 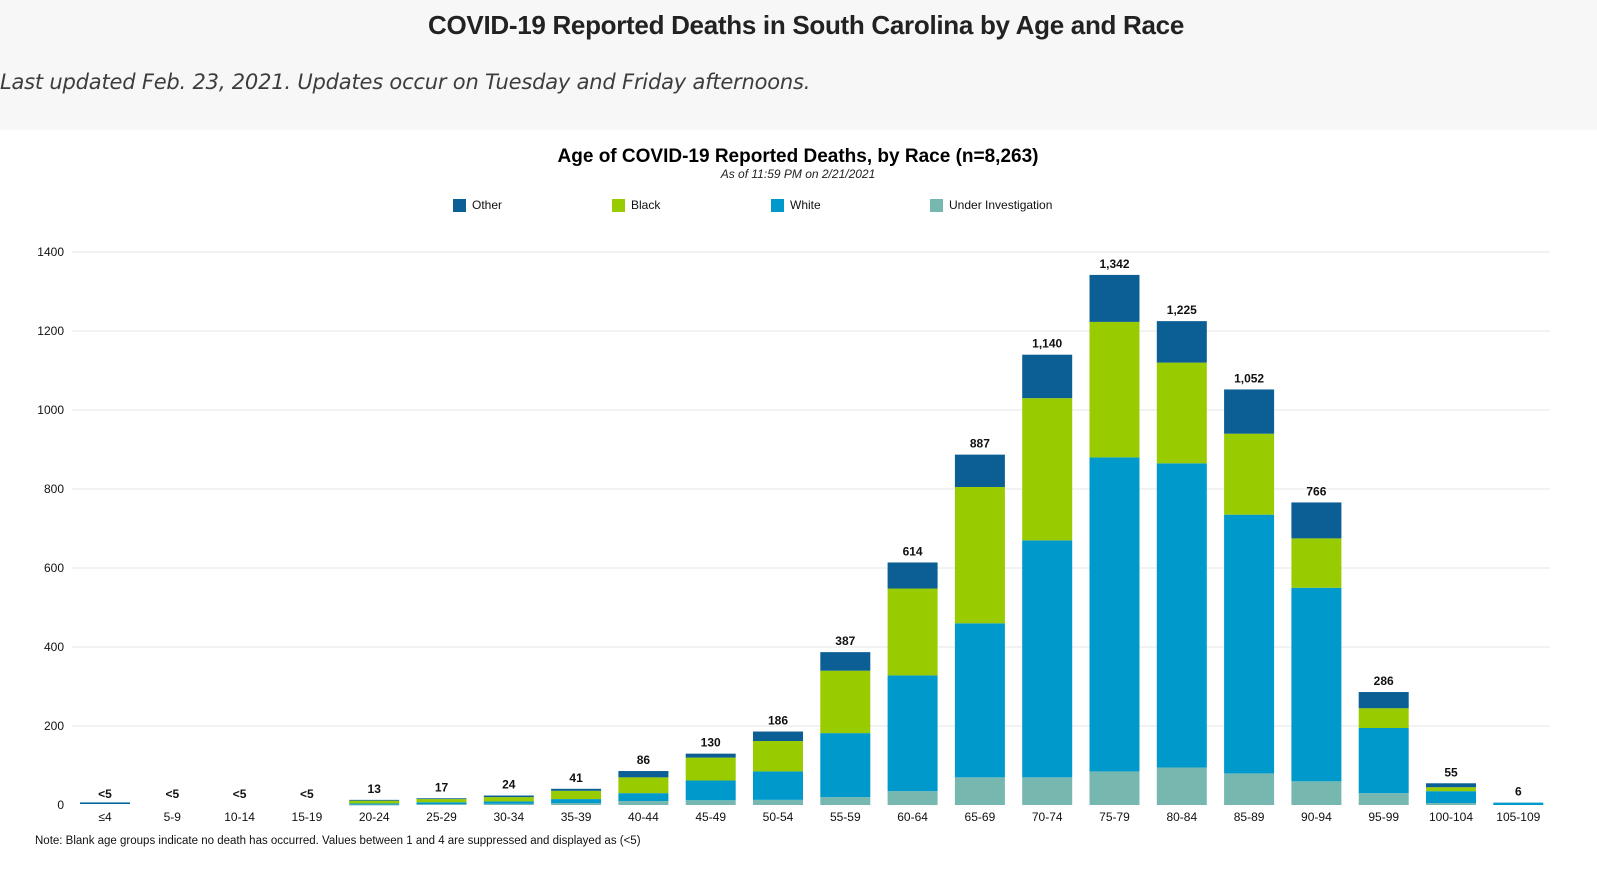 What do you see at coordinates (1451, 772) in the screenshot?
I see `bar-total-label: 55` at bounding box center [1451, 772].